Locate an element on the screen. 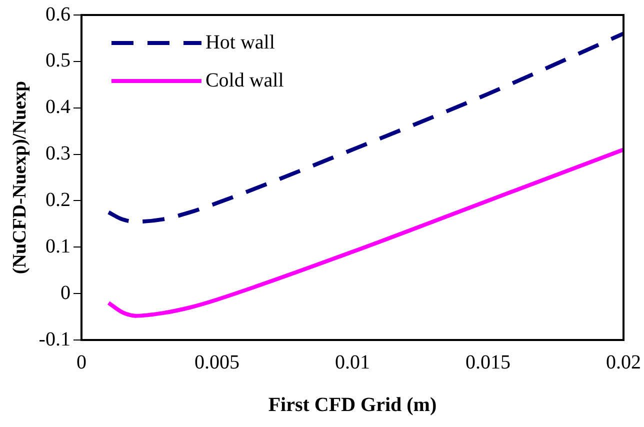 This screenshot has width=644, height=427. y-tick-label: 0.1 is located at coordinates (57, 246).